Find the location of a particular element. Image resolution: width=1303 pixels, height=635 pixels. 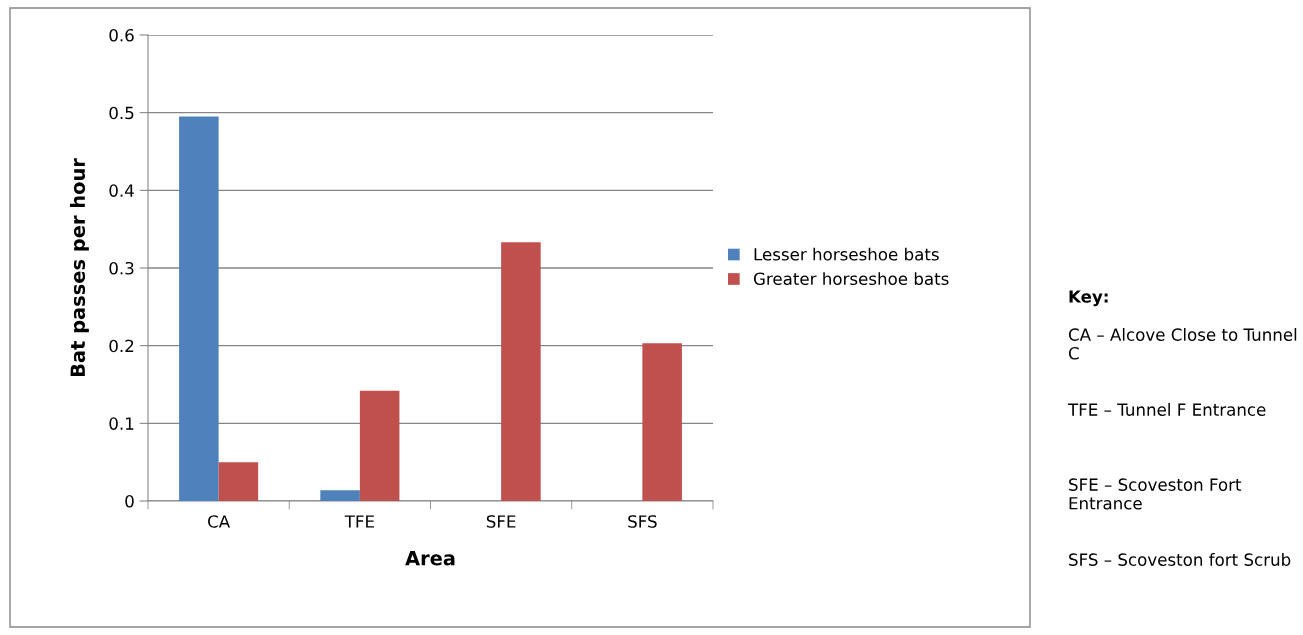

y-axis-title: Bat passes per hour is located at coordinates (79, 267).